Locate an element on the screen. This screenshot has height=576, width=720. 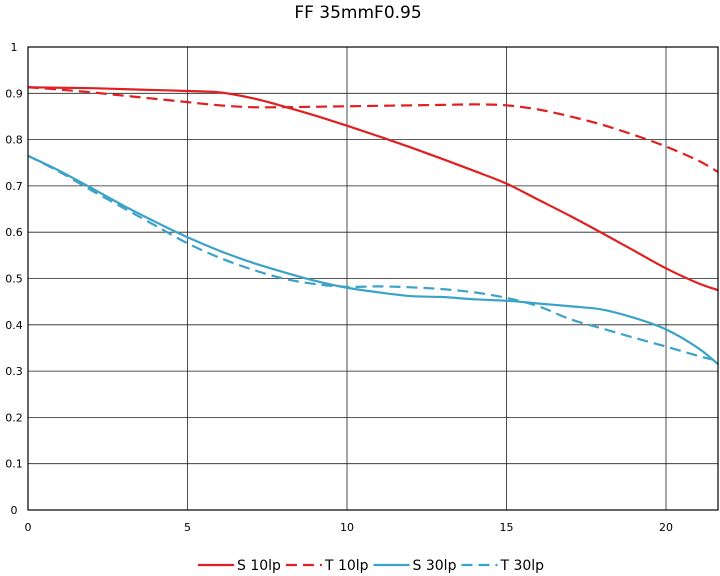
y-tick-label: 0.4 is located at coordinates (14, 325).